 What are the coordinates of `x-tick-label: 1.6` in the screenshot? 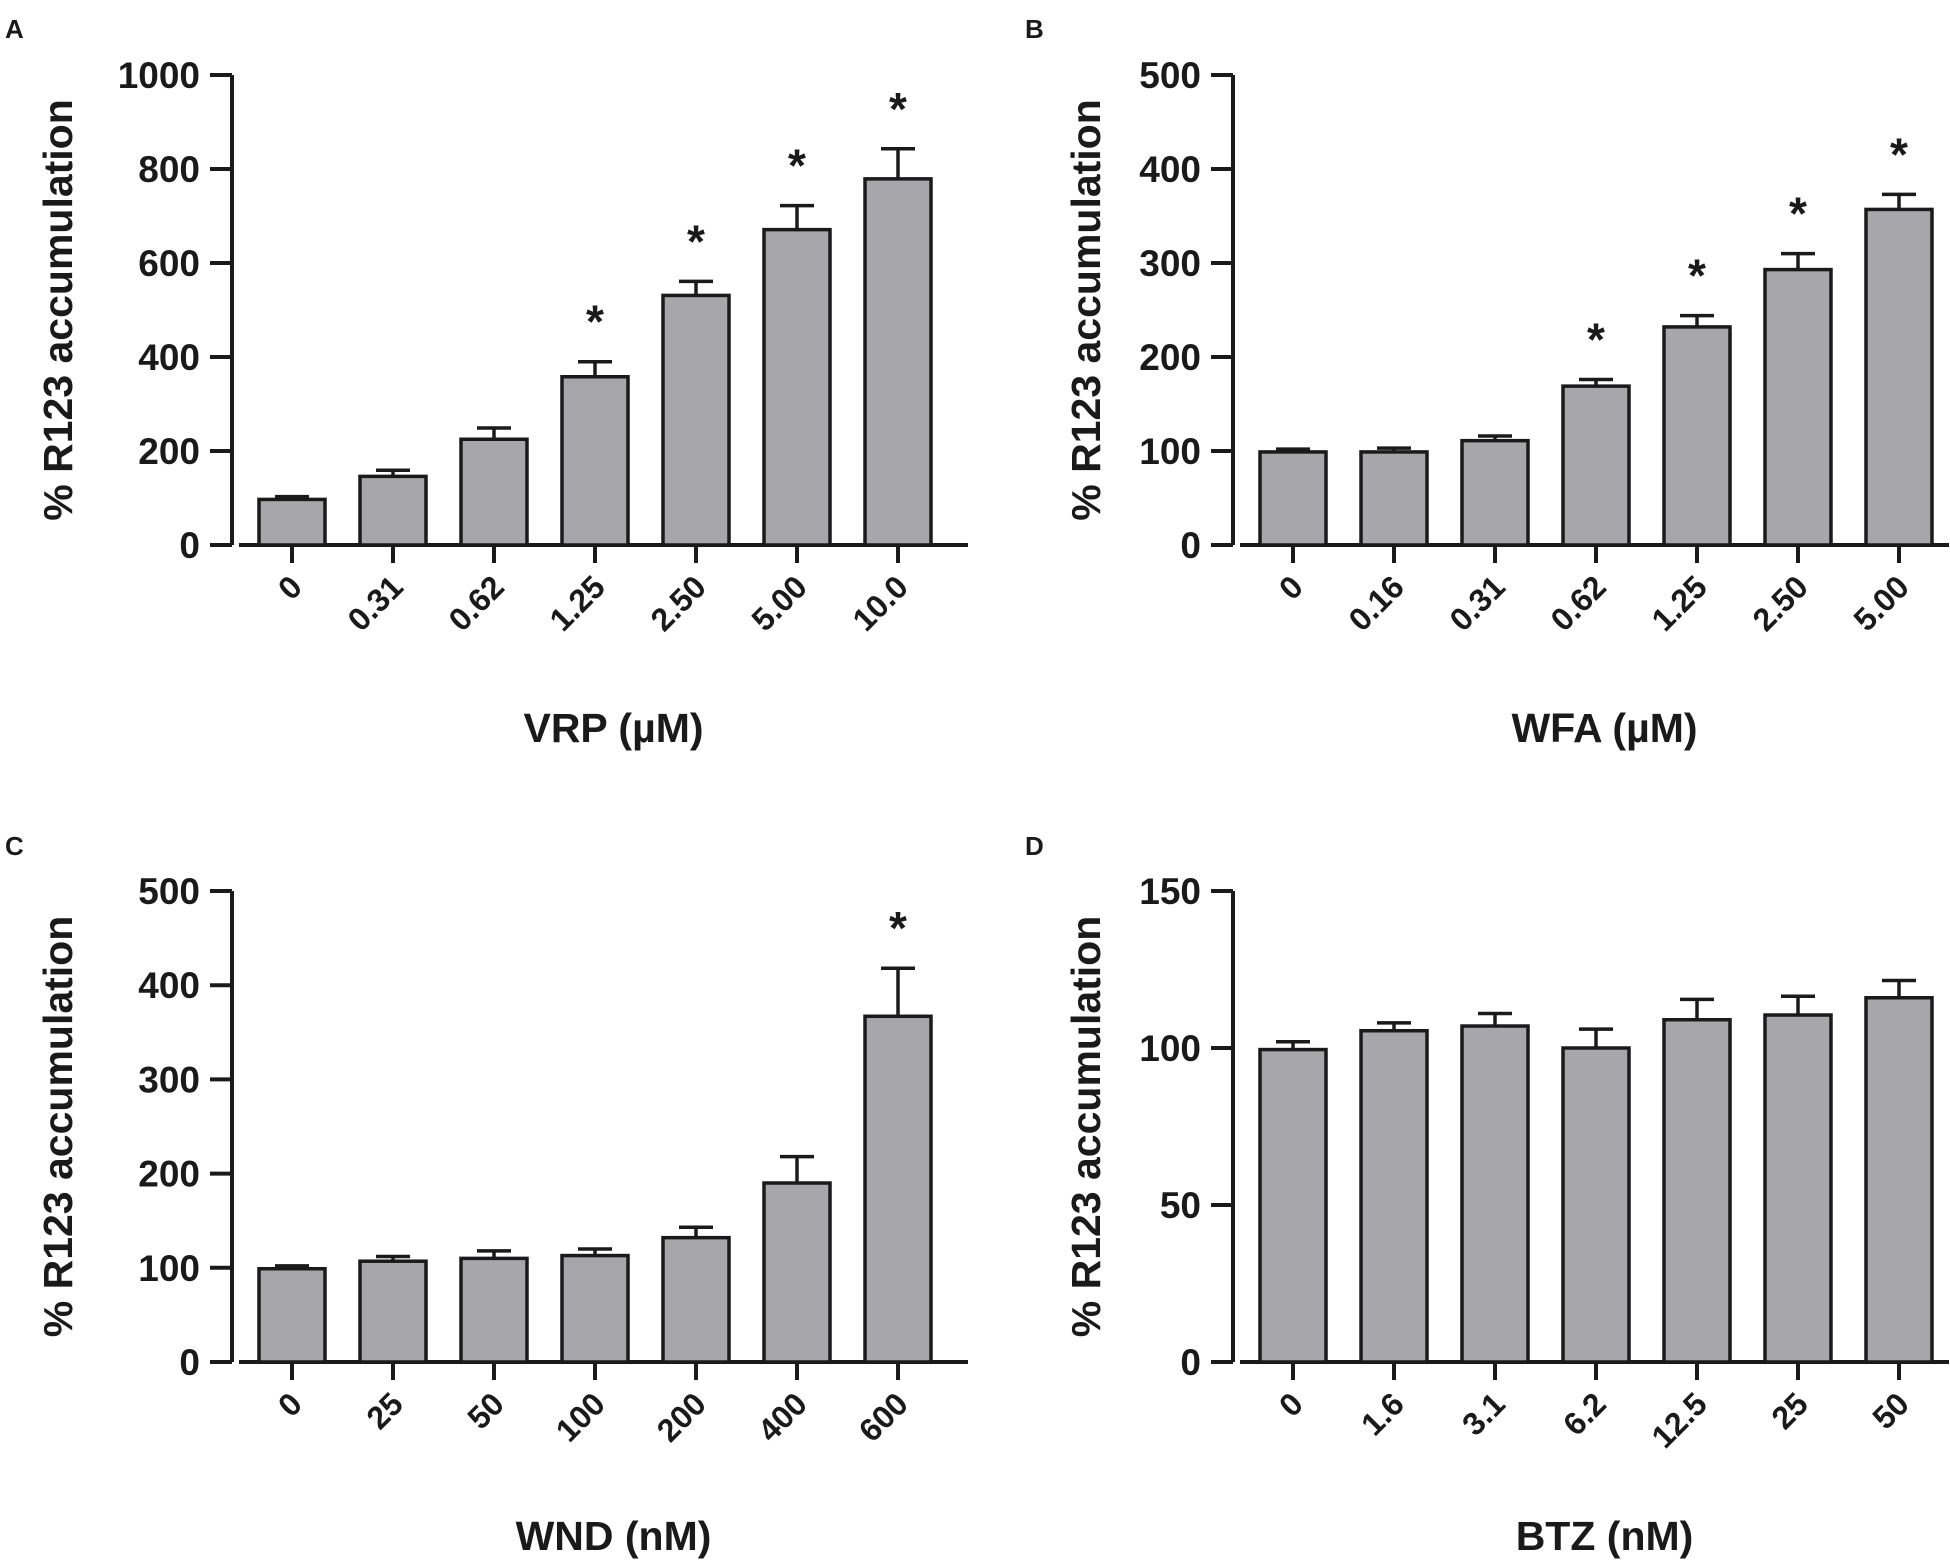 It's located at (1382, 1413).